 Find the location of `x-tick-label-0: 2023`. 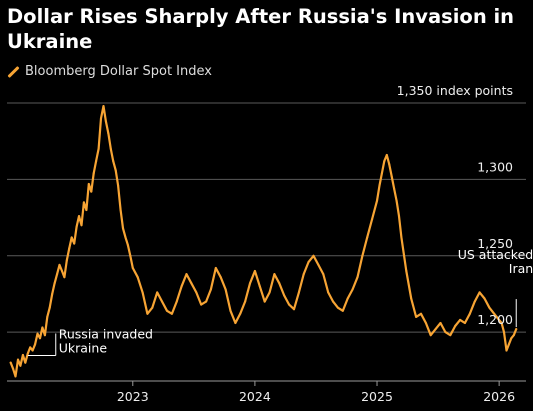

x-tick-label-0: 2023 is located at coordinates (133, 396).